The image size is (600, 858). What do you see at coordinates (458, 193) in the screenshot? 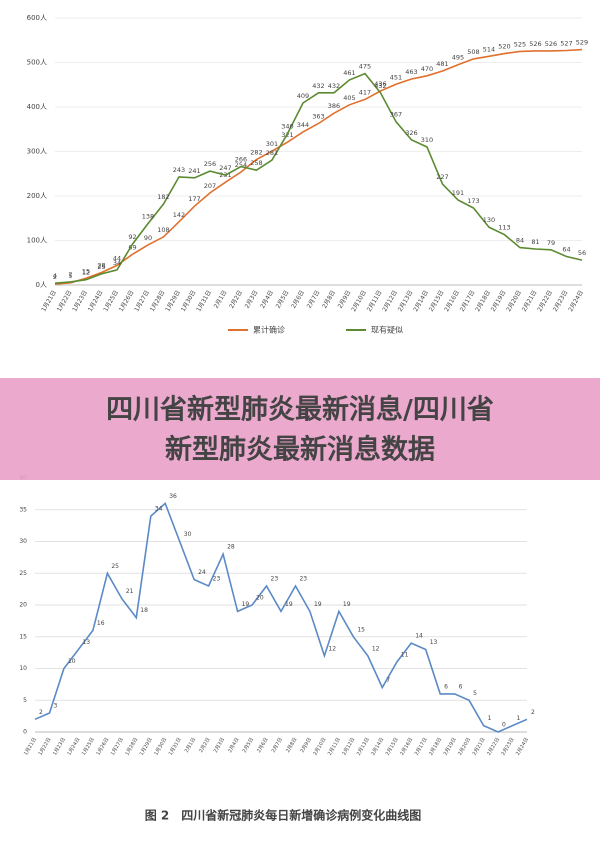
I see `data-label: 191` at bounding box center [458, 193].